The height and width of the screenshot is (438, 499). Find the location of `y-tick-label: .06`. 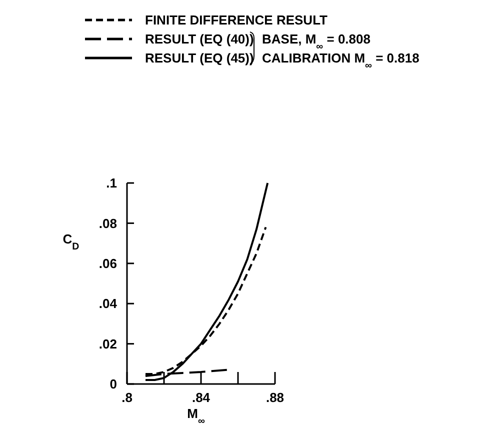

y-tick-label: .06 is located at coordinates (107, 263).